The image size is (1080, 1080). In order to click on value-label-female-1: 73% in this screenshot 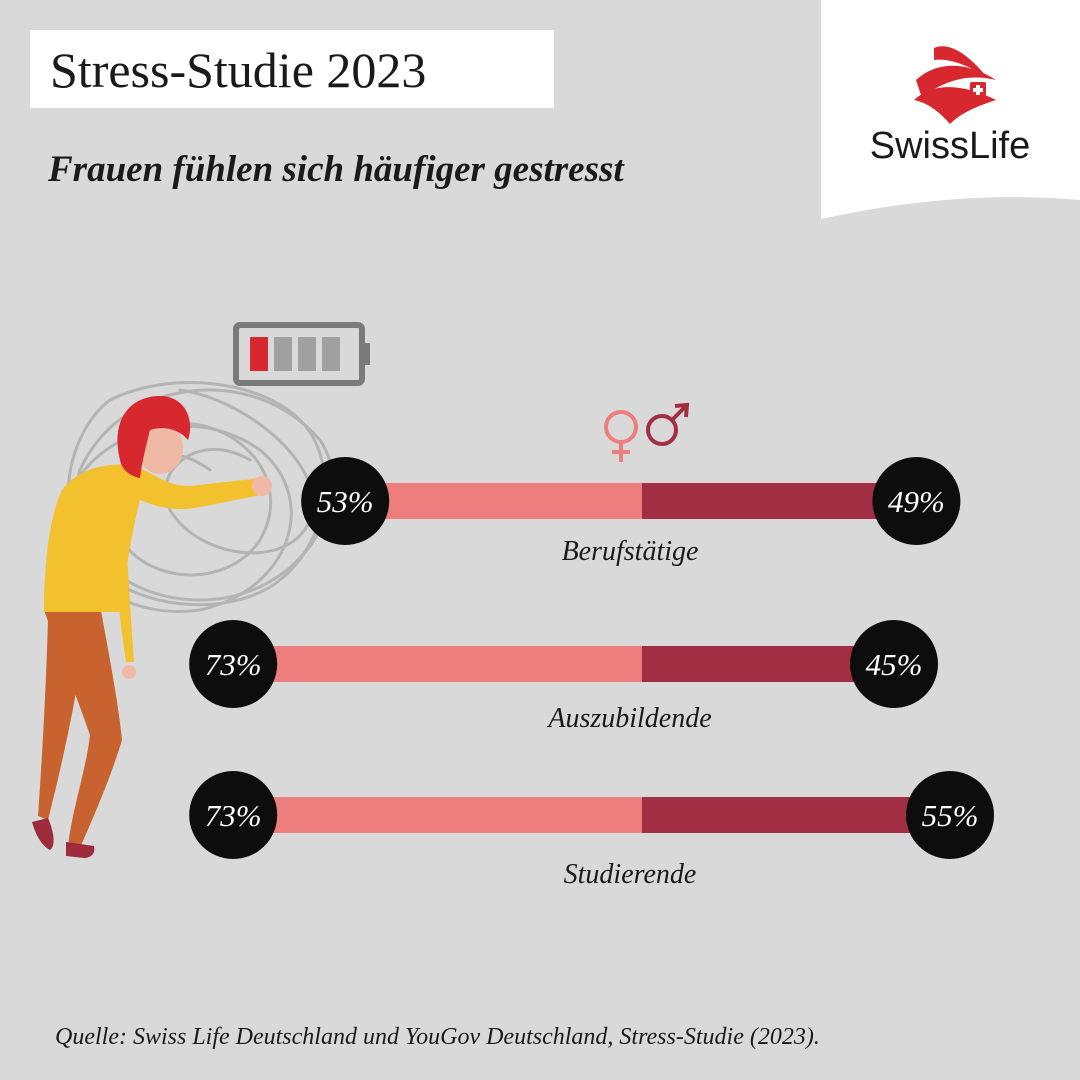, I will do `click(233, 664)`.